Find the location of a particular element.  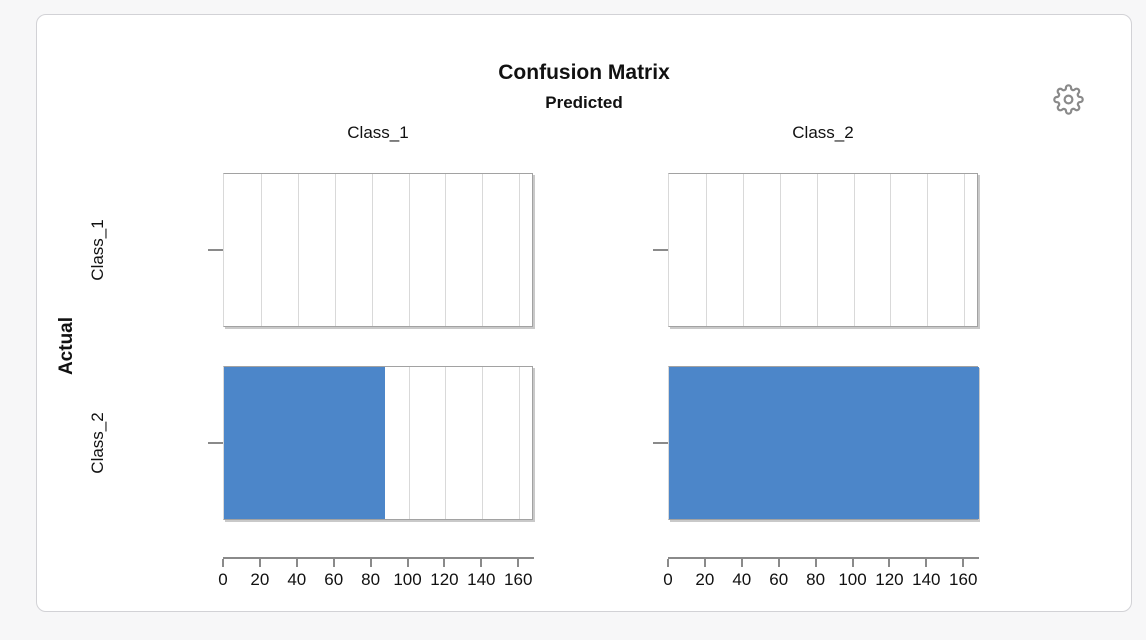

x-axis-Class_2: 0 20 40 60 80 100 120 140 160 is located at coordinates (821, 580).